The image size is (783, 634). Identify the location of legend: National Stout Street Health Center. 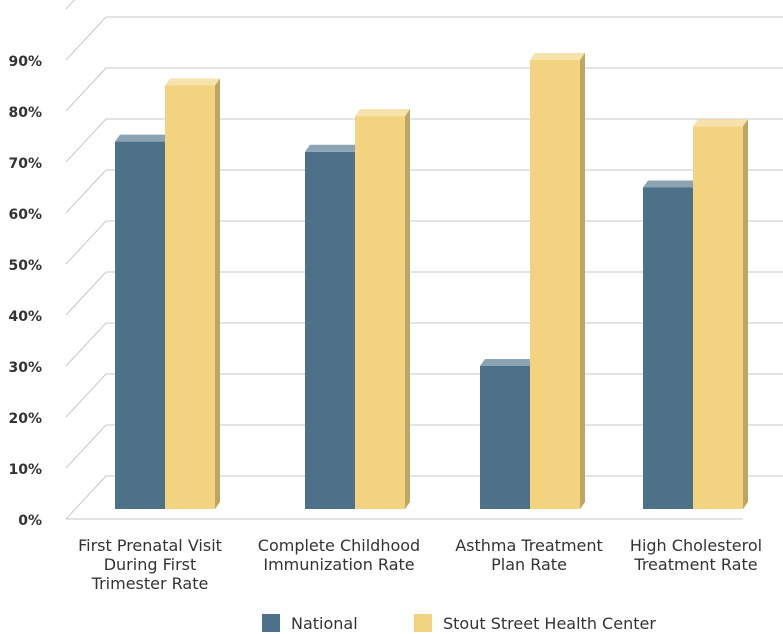
(459, 623).